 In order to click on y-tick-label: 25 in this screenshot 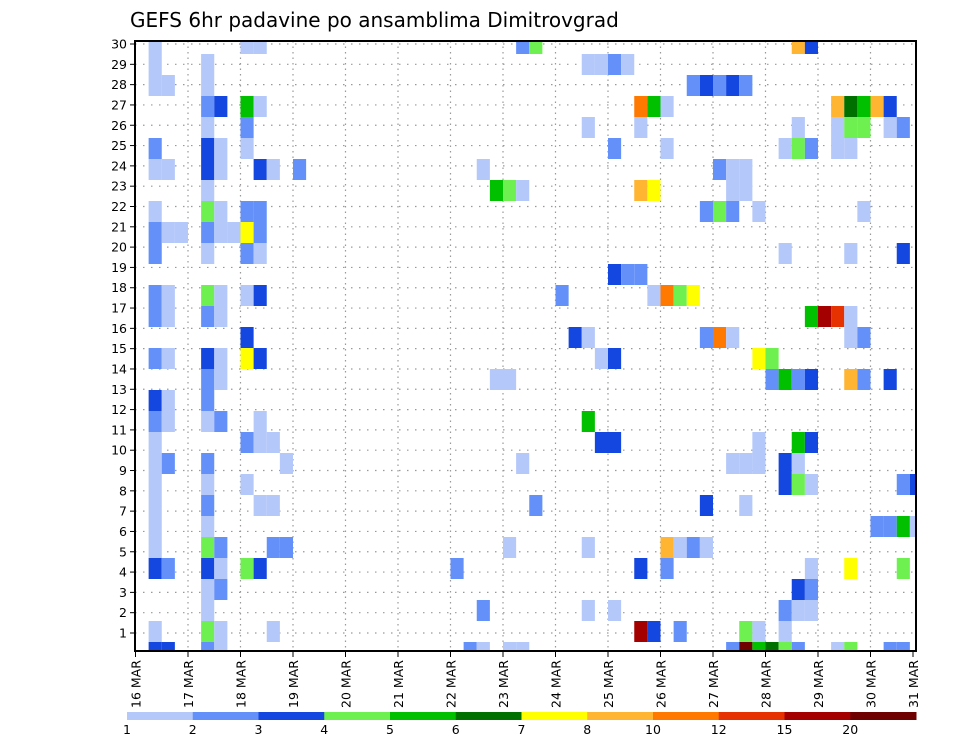, I will do `click(119, 145)`.